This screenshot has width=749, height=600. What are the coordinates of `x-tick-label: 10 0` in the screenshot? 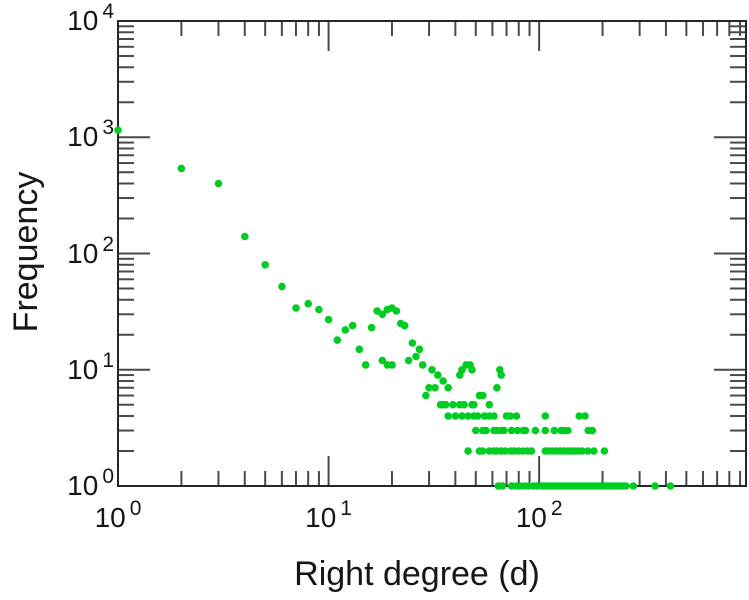 It's located at (118, 515).